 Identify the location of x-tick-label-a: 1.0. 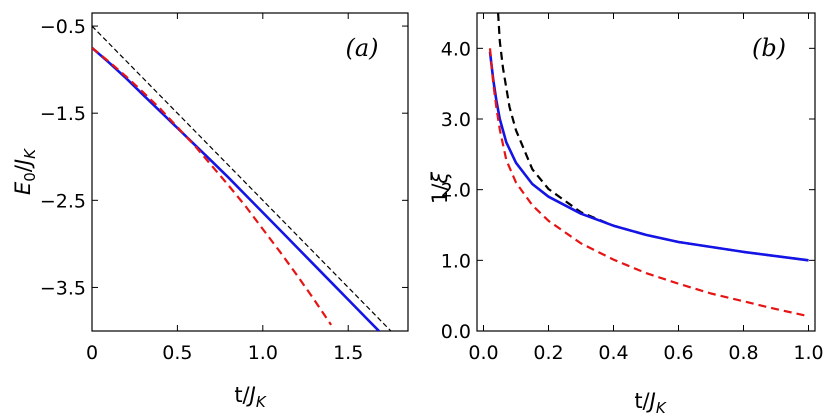
(263, 353).